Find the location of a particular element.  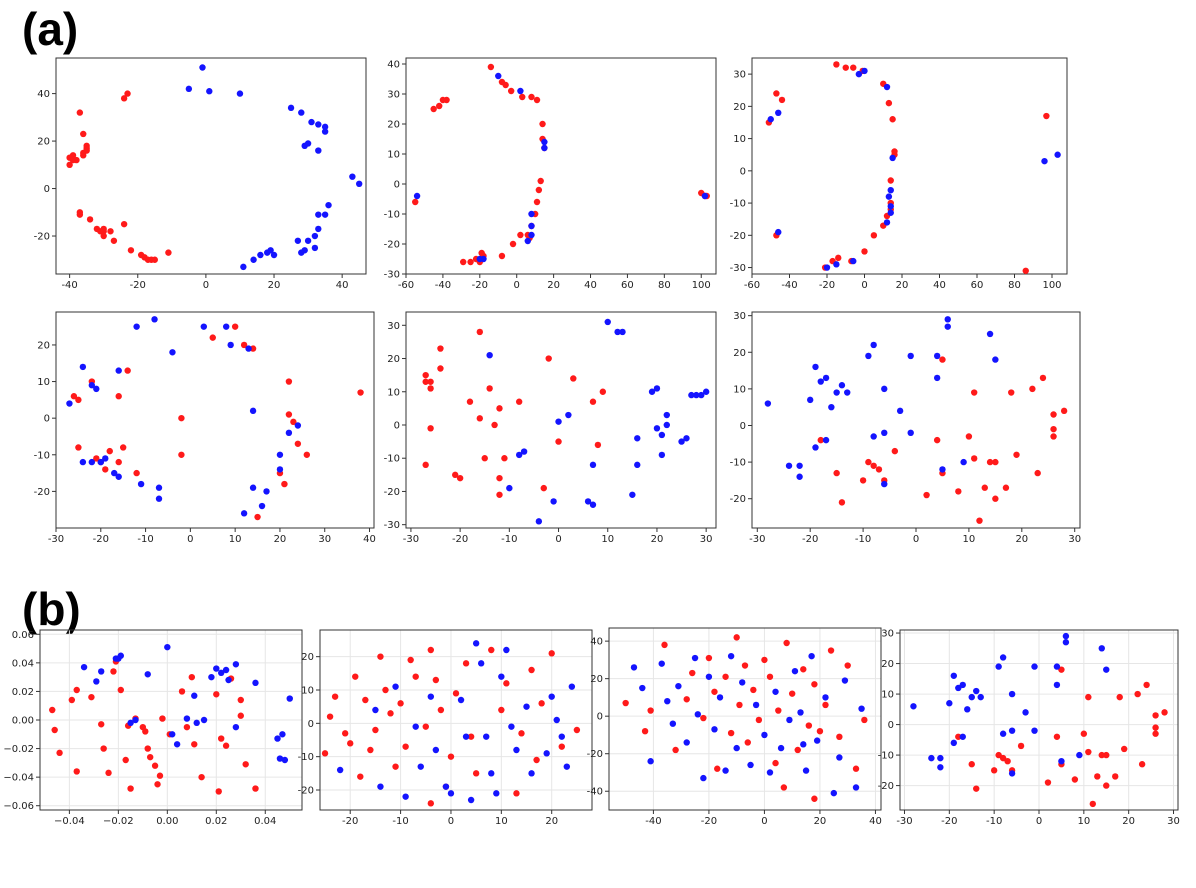

y-tick-label: 30 is located at coordinates (739, 75).